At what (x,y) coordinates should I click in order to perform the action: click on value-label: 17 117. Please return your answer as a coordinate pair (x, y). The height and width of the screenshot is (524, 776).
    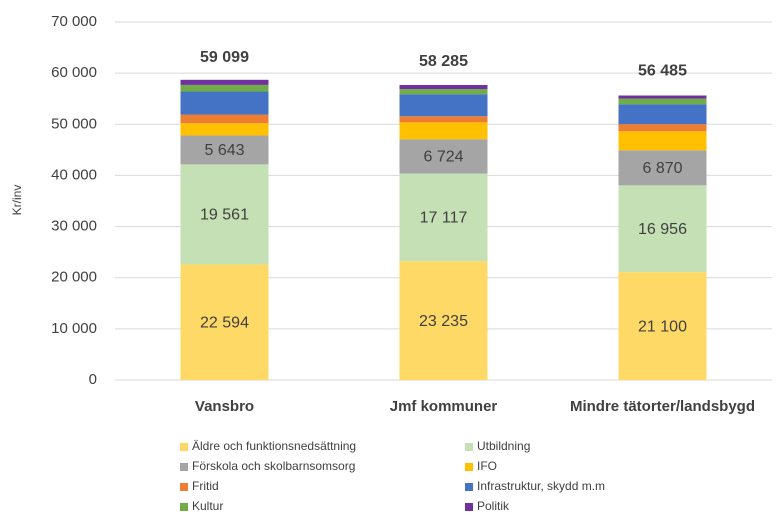
    Looking at the image, I should click on (444, 218).